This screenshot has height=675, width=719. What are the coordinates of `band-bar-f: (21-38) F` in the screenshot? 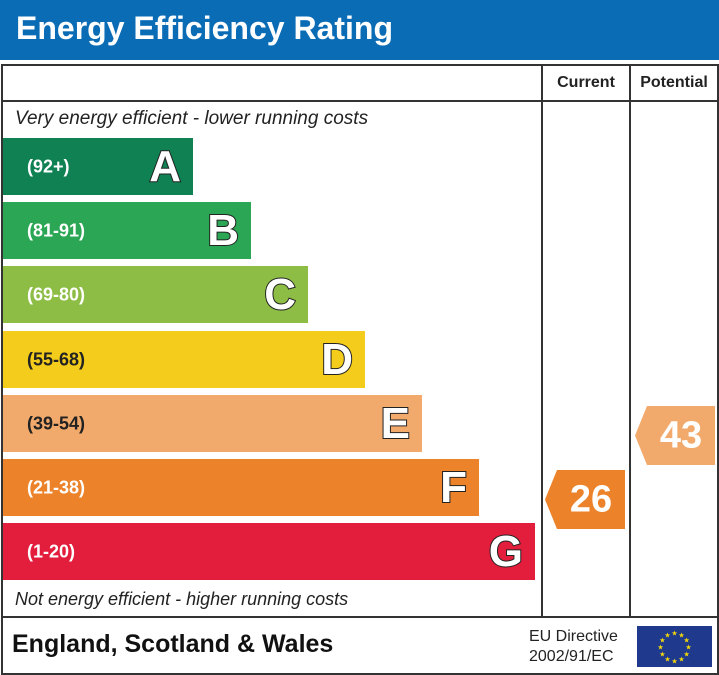 It's located at (241, 487).